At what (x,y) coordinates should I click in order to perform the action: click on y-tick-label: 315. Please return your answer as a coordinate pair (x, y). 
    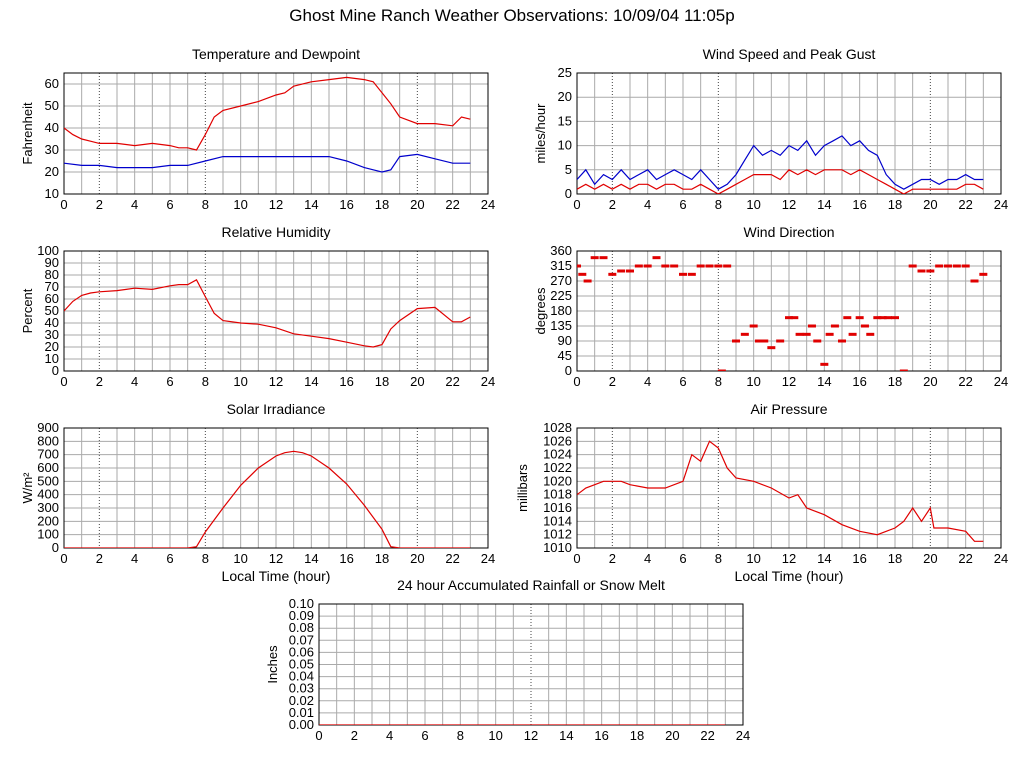
    Looking at the image, I should click on (561, 265).